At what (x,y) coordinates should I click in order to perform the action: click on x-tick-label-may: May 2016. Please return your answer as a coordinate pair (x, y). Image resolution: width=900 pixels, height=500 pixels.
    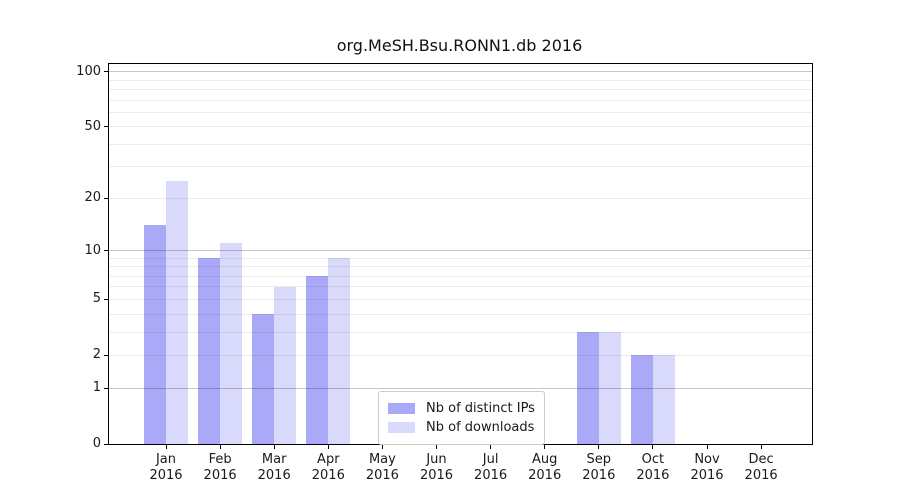
    Looking at the image, I should click on (382, 468).